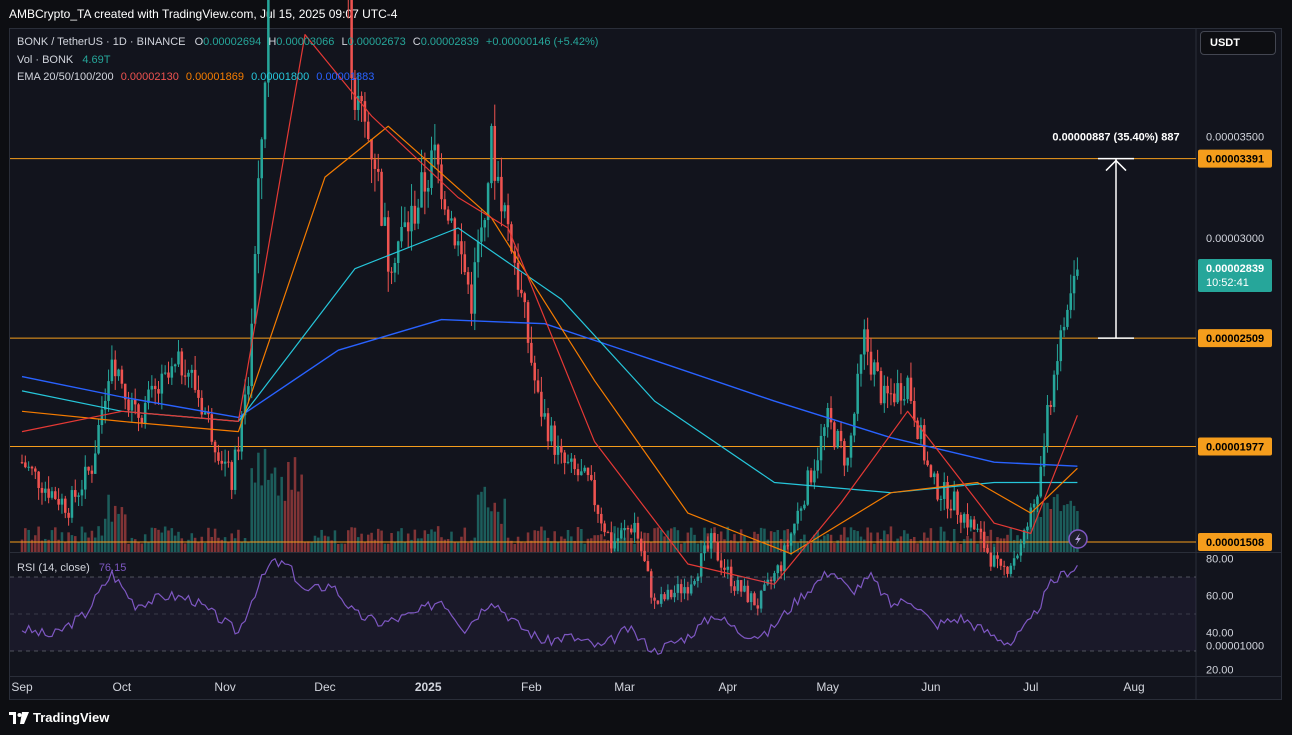  I want to click on time-axis-label: Jul, so click(1030, 687).